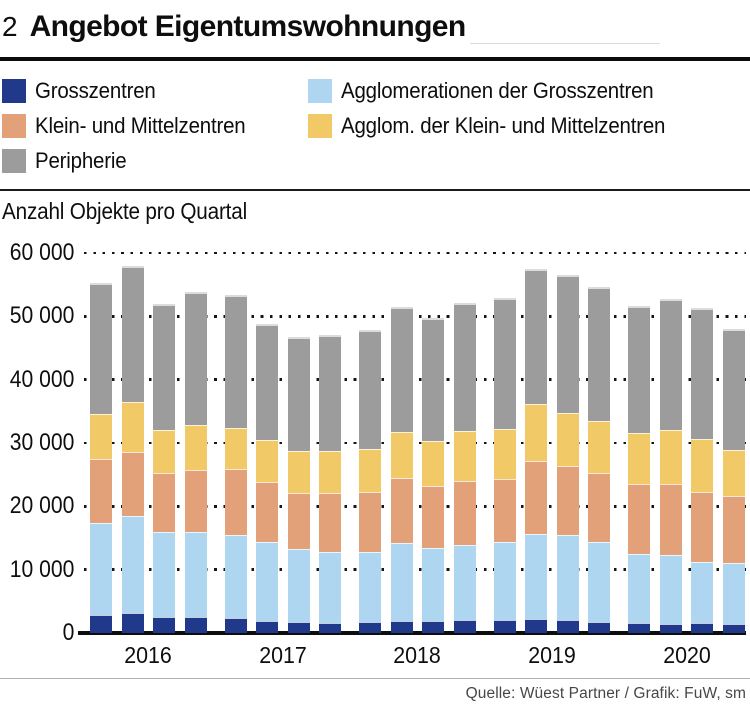 Image resolution: width=750 pixels, height=709 pixels. Describe the element at coordinates (41, 442) in the screenshot. I see `y-tick-label: 30 000` at that location.